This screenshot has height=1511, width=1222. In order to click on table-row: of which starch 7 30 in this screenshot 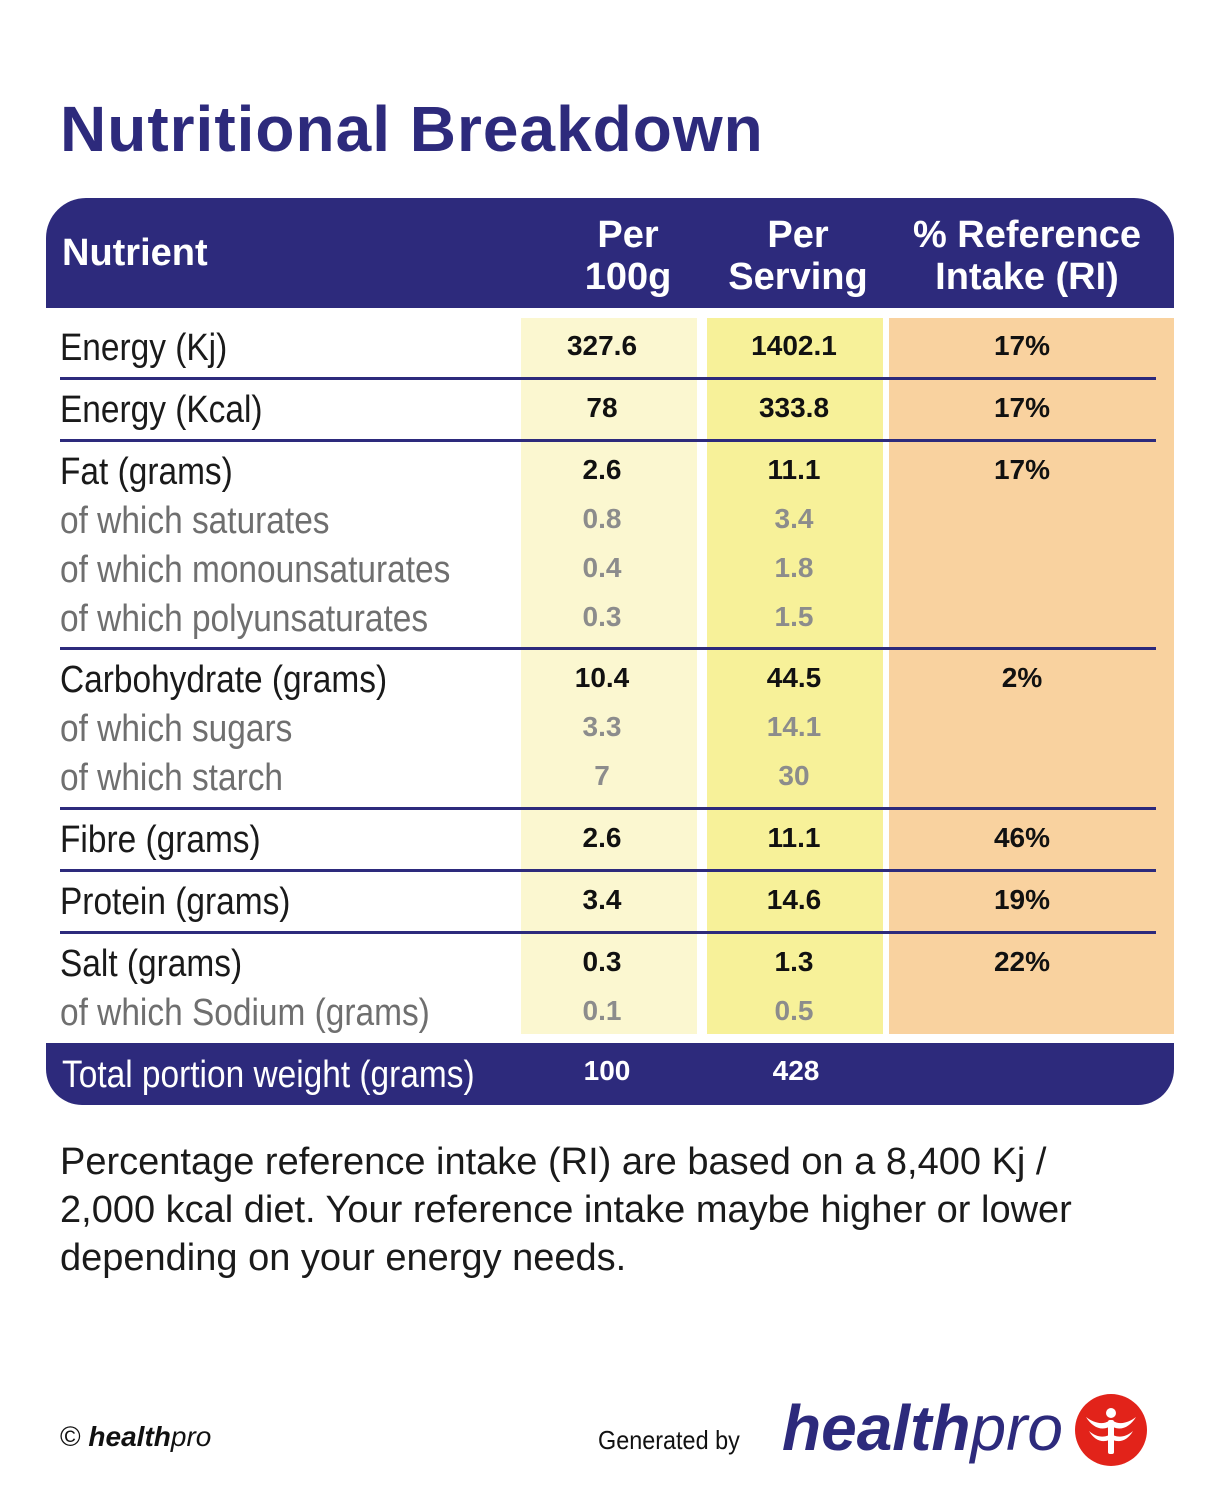, I will do `click(611, 778)`.